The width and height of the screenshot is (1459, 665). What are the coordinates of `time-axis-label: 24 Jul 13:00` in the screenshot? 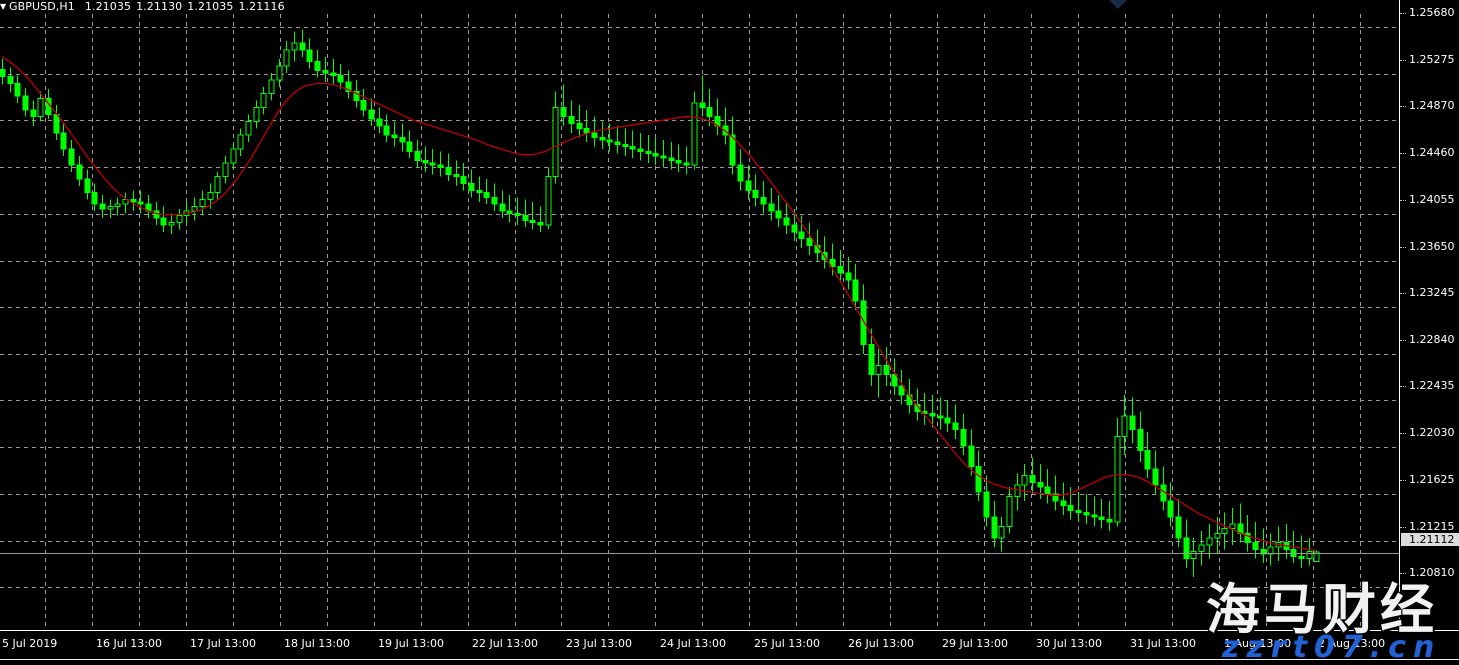 It's located at (693, 643).